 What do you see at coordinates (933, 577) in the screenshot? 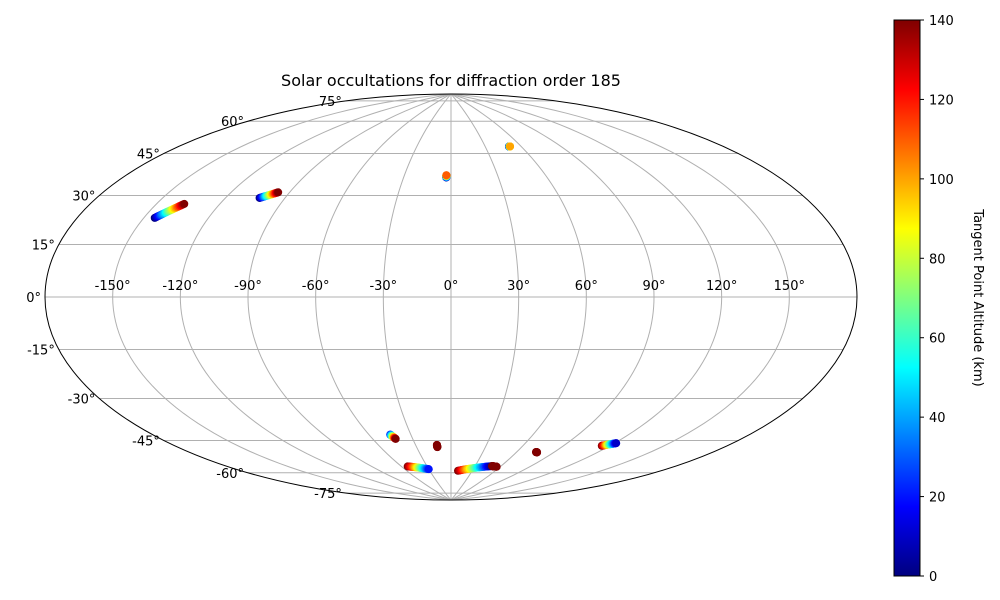
I see `colorbar-tick-label: 0` at bounding box center [933, 577].